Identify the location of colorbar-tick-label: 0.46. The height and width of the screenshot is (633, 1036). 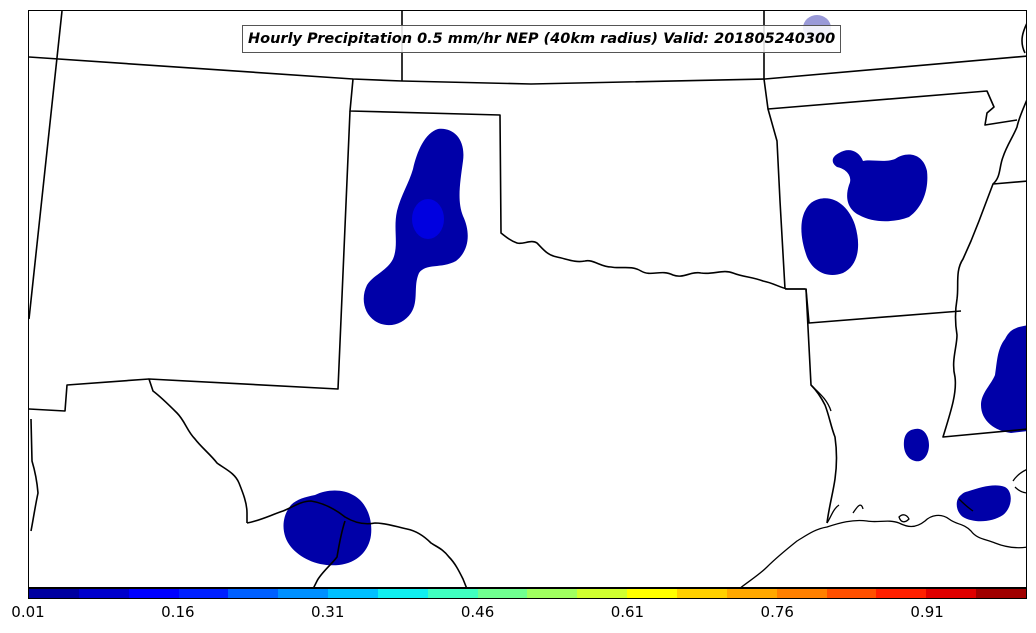
(477, 612).